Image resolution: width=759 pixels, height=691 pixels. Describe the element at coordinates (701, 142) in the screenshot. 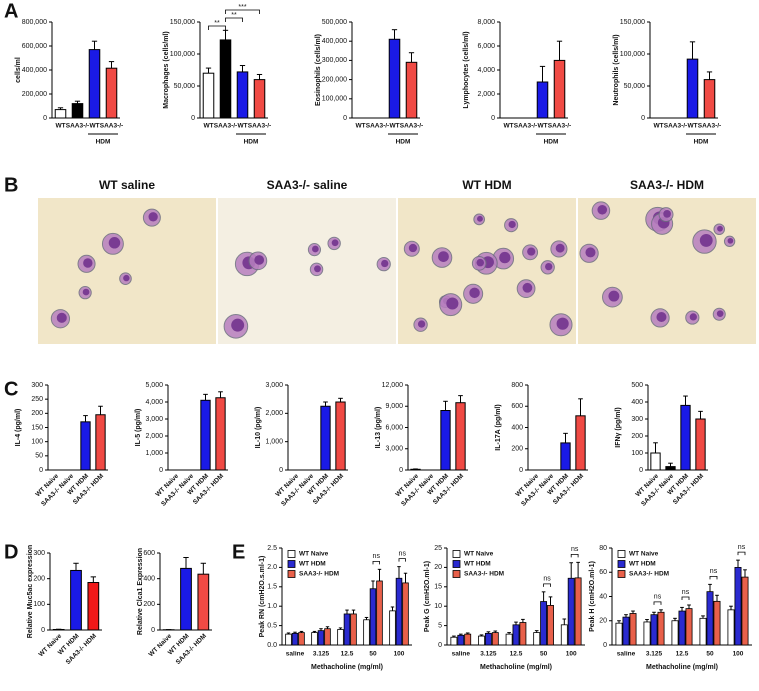

I see `group-label: HDM` at that location.